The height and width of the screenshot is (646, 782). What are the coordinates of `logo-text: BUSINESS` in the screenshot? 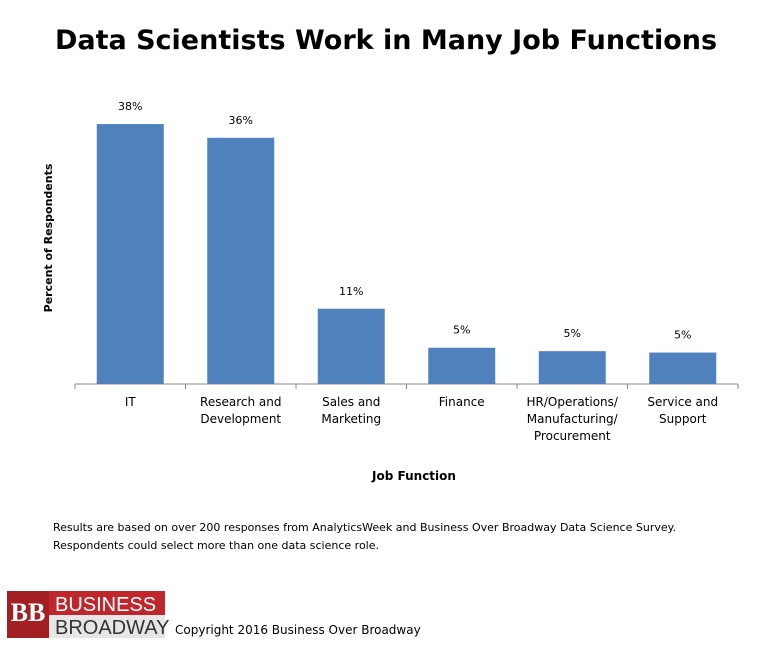 It's located at (105, 605).